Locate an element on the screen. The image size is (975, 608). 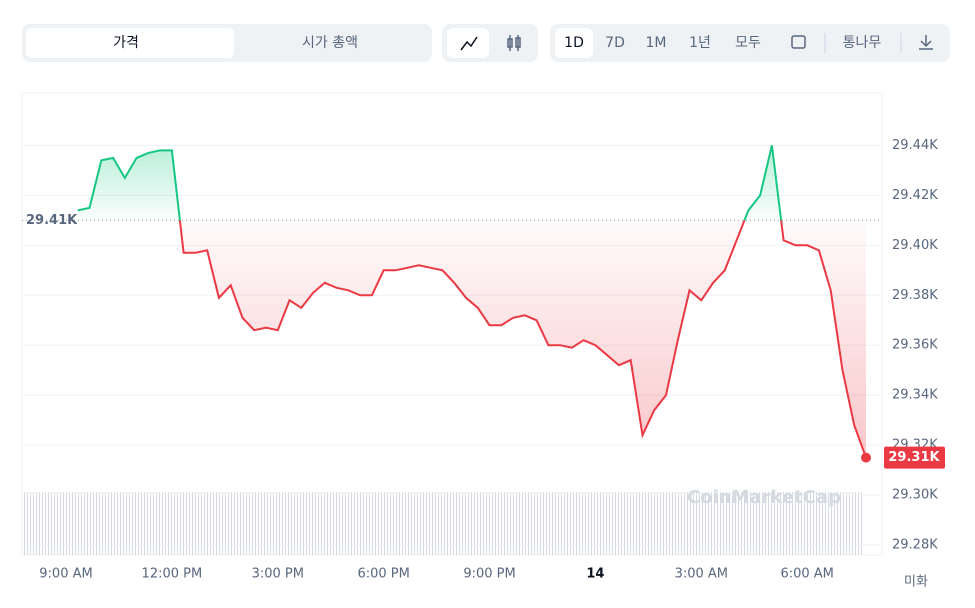
x-tick-label: 9:00 AM is located at coordinates (65, 574).